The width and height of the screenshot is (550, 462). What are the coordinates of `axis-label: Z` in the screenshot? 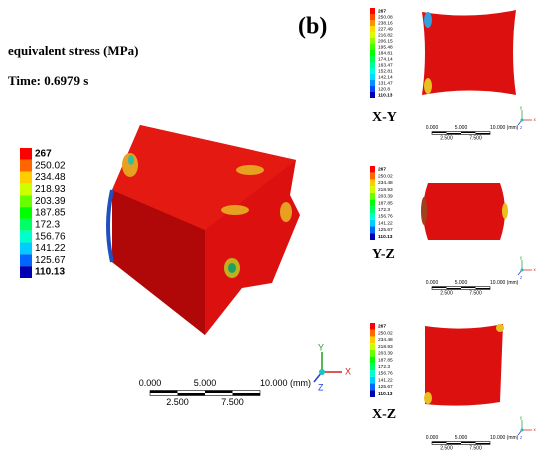 It's located at (321, 387).